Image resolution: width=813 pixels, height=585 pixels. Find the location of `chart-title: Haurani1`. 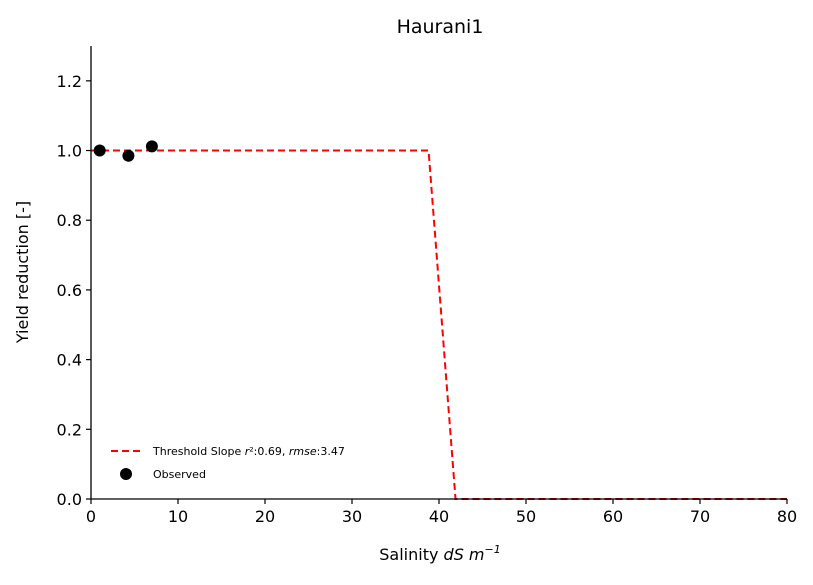

chart-title: Haurani1 is located at coordinates (440, 27).